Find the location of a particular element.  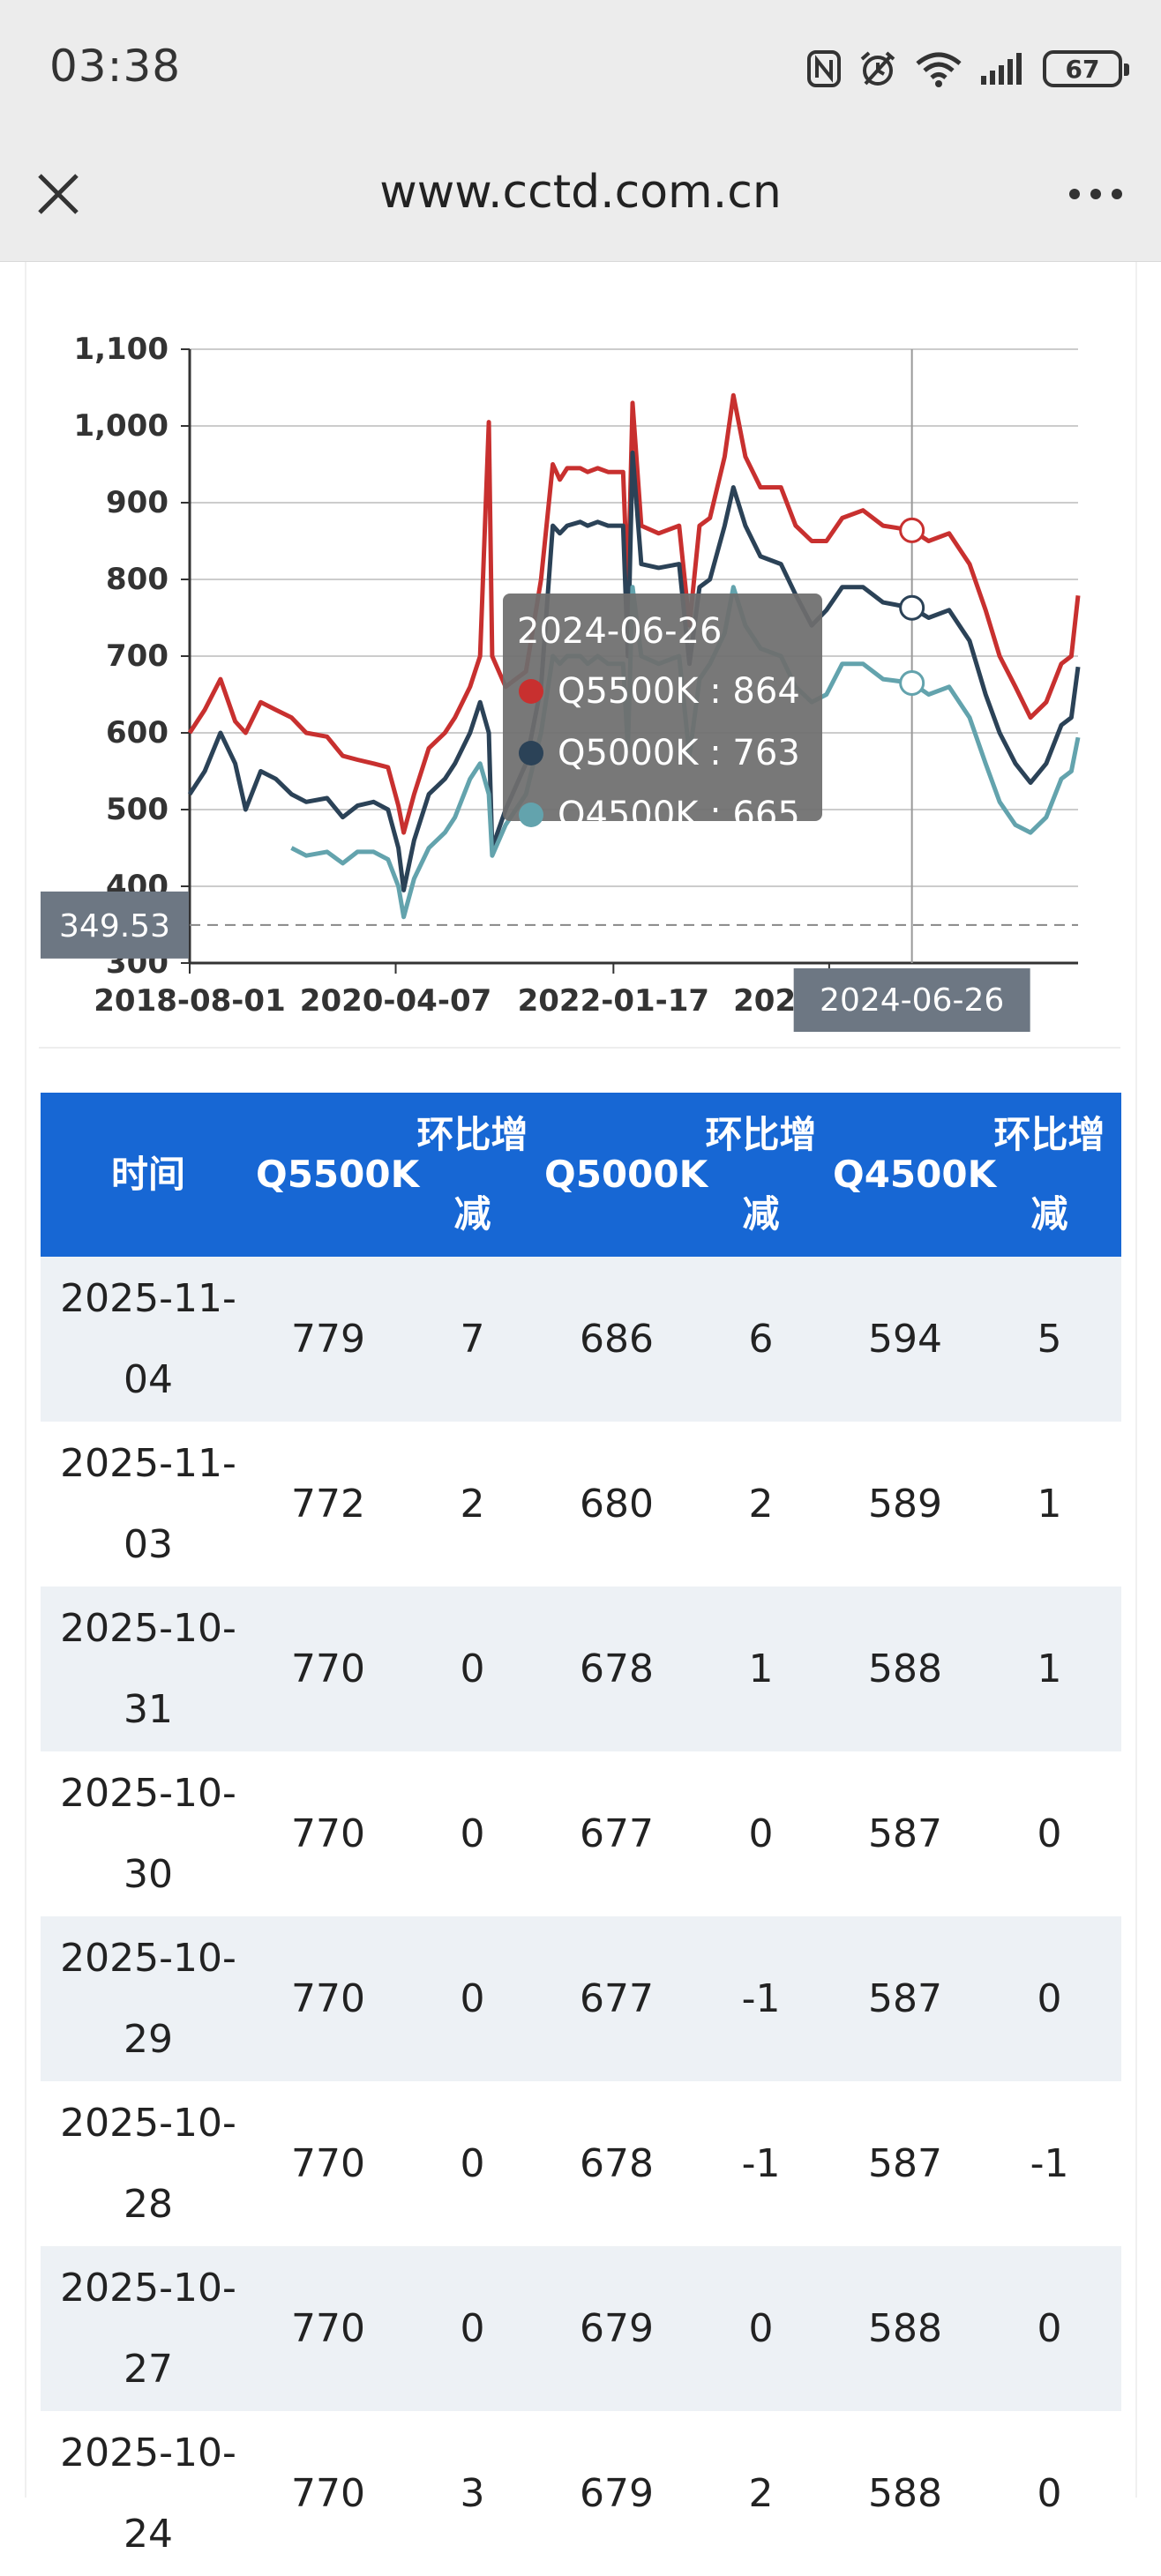

cell-d5000: 1 is located at coordinates (761, 1669).